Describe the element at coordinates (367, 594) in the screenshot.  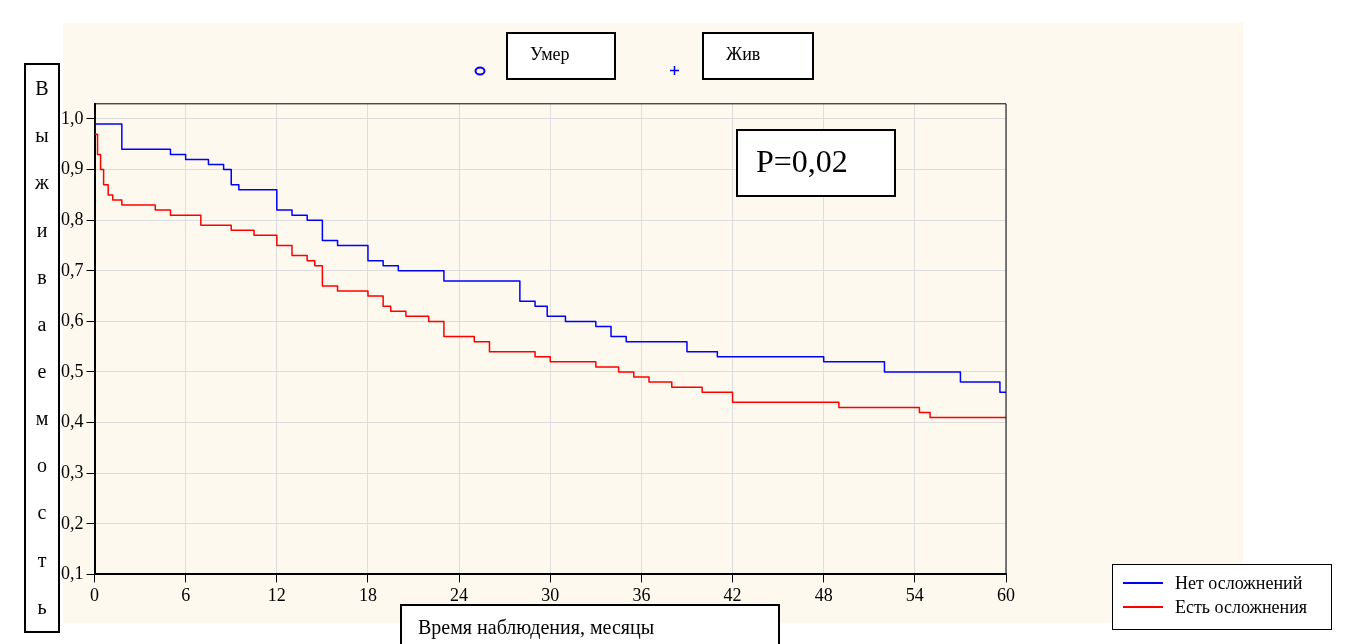
I see `x-tick-label: 18` at that location.